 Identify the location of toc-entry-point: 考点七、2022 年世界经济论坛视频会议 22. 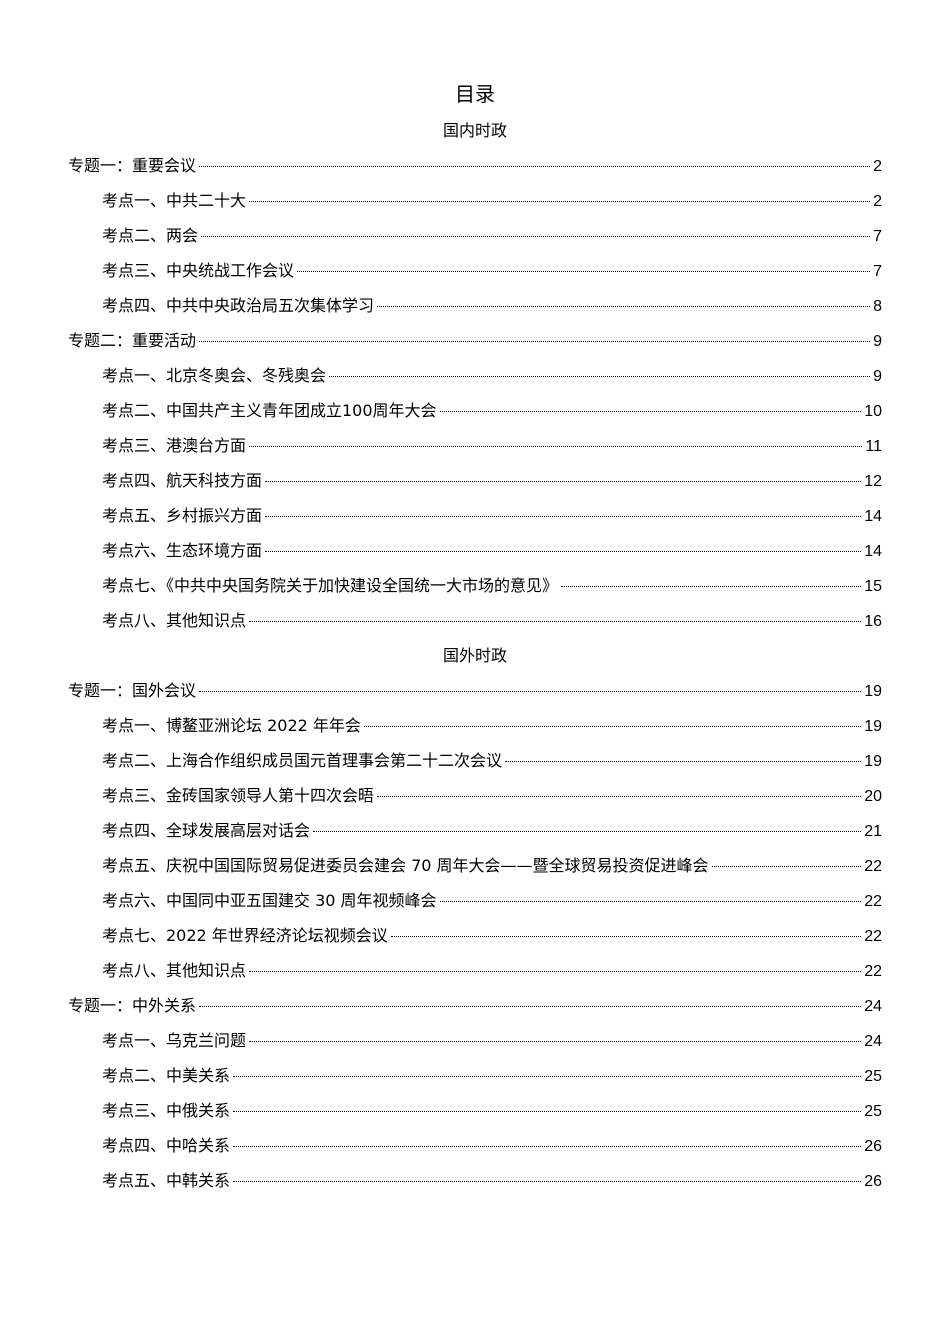
(475, 935).